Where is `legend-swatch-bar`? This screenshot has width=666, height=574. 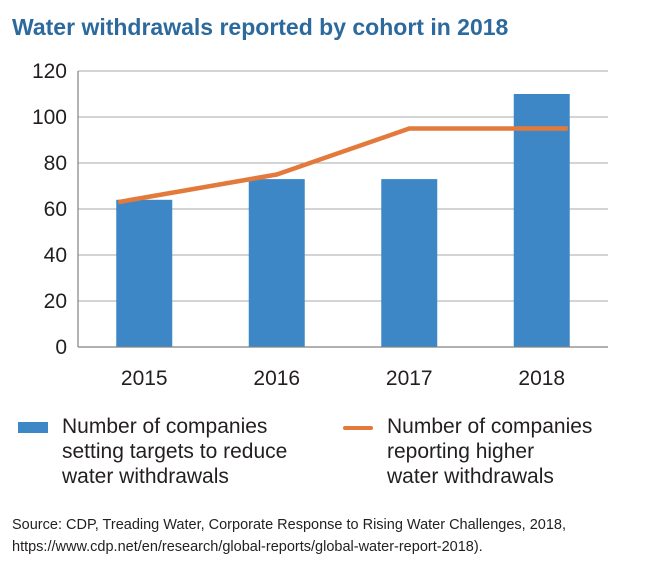
legend-swatch-bar is located at coordinates (33, 427).